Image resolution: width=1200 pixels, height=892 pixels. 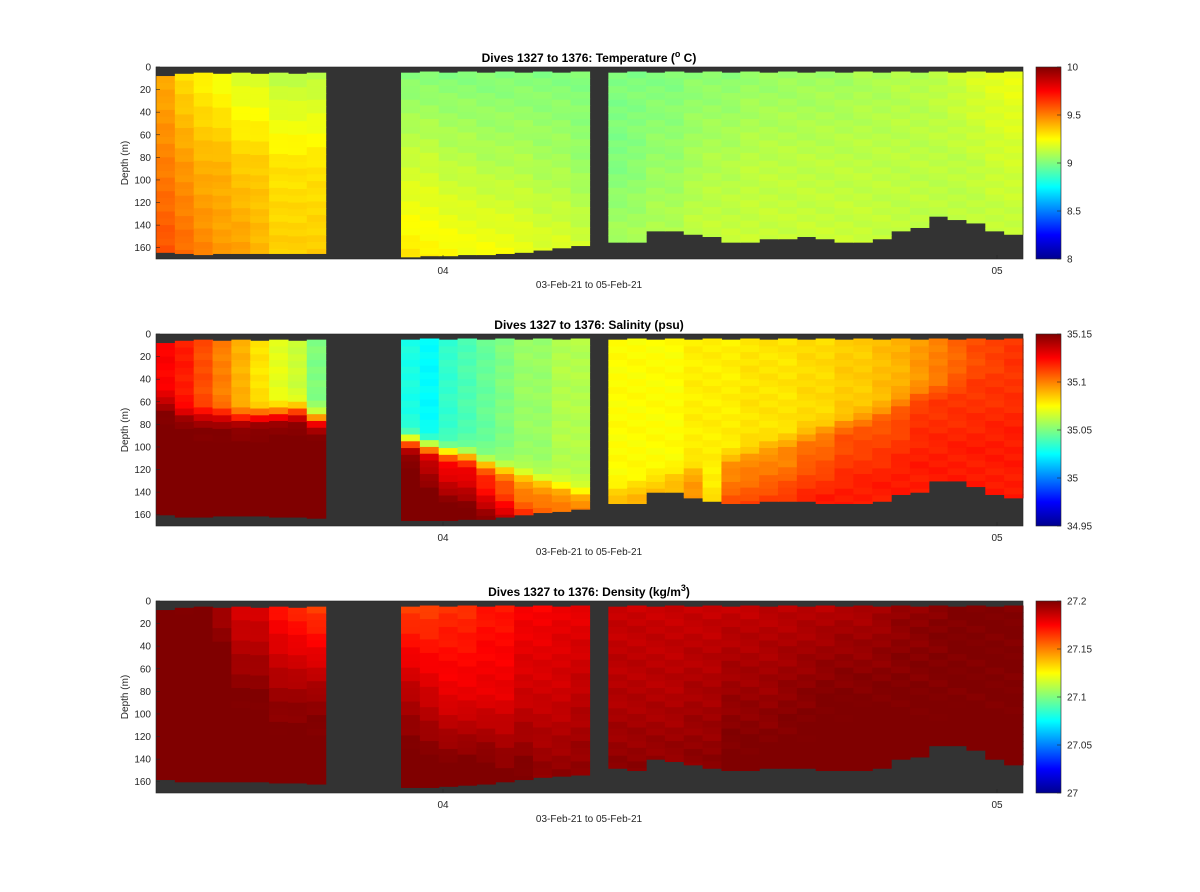 What do you see at coordinates (787, 687) in the screenshot?
I see `density-dive-column` at bounding box center [787, 687].